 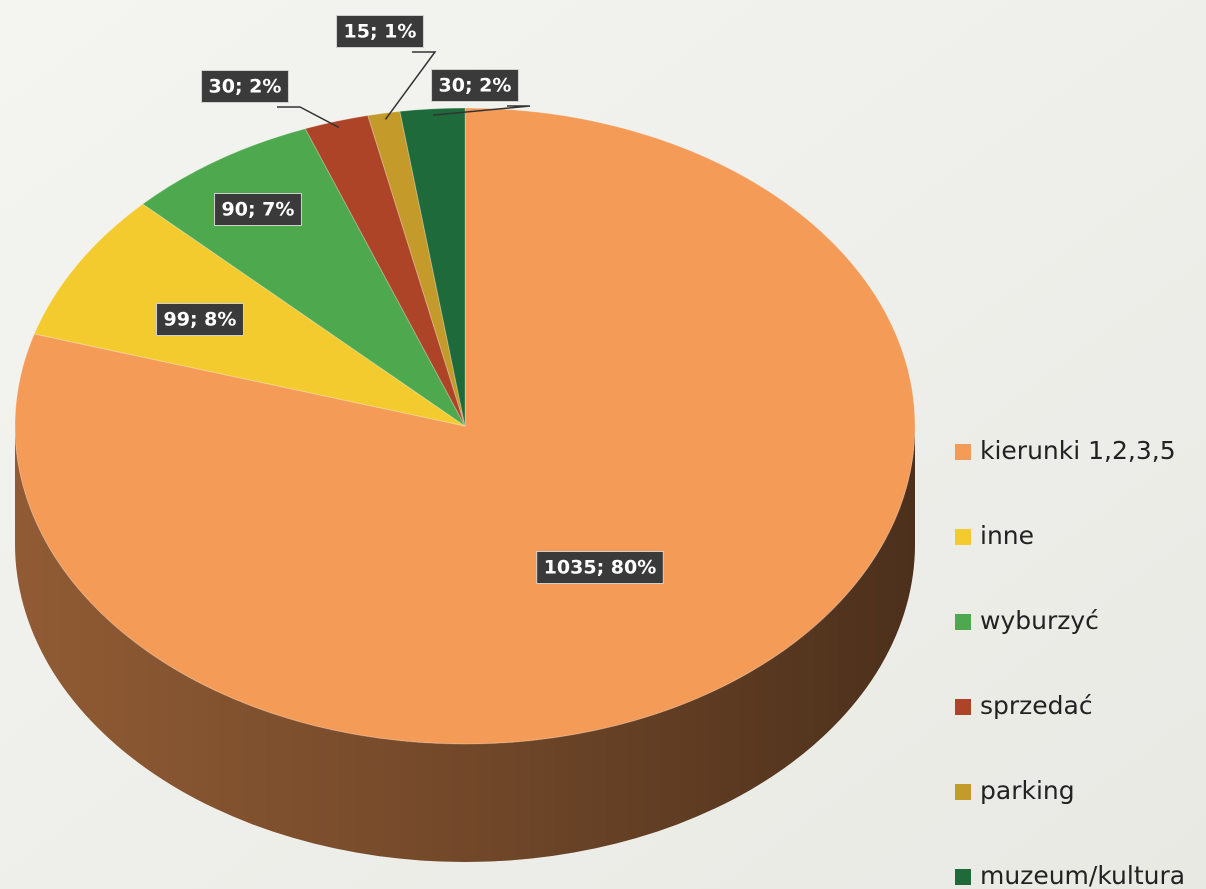 I want to click on data-label-text: 15; 1%, so click(x=380, y=32).